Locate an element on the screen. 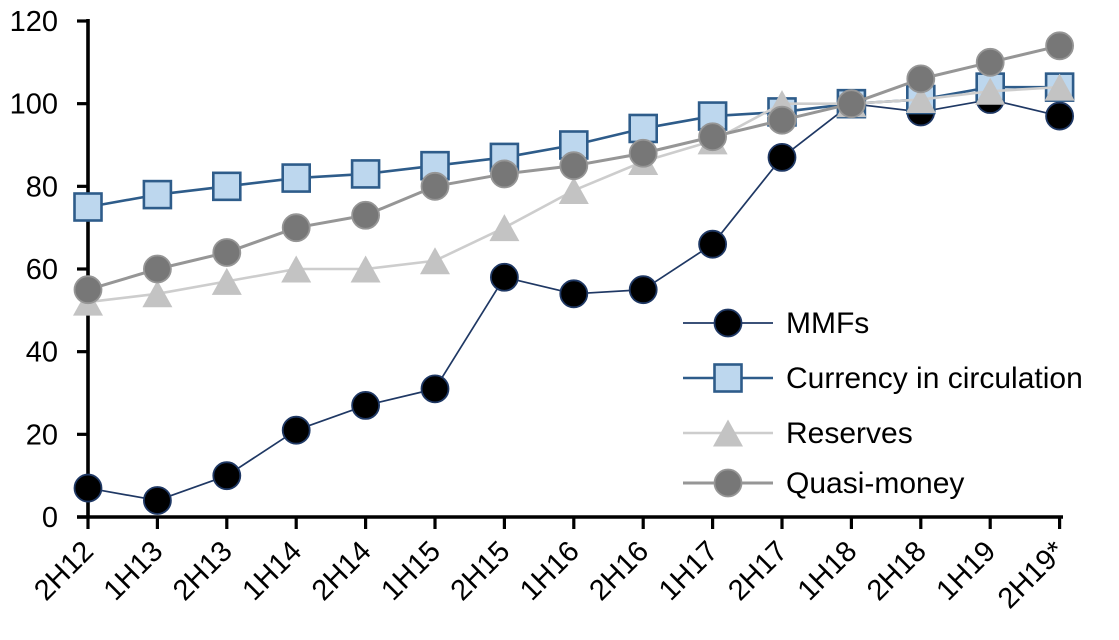 The height and width of the screenshot is (640, 1119). x-tick-label: 2H12 is located at coordinates (64, 571).